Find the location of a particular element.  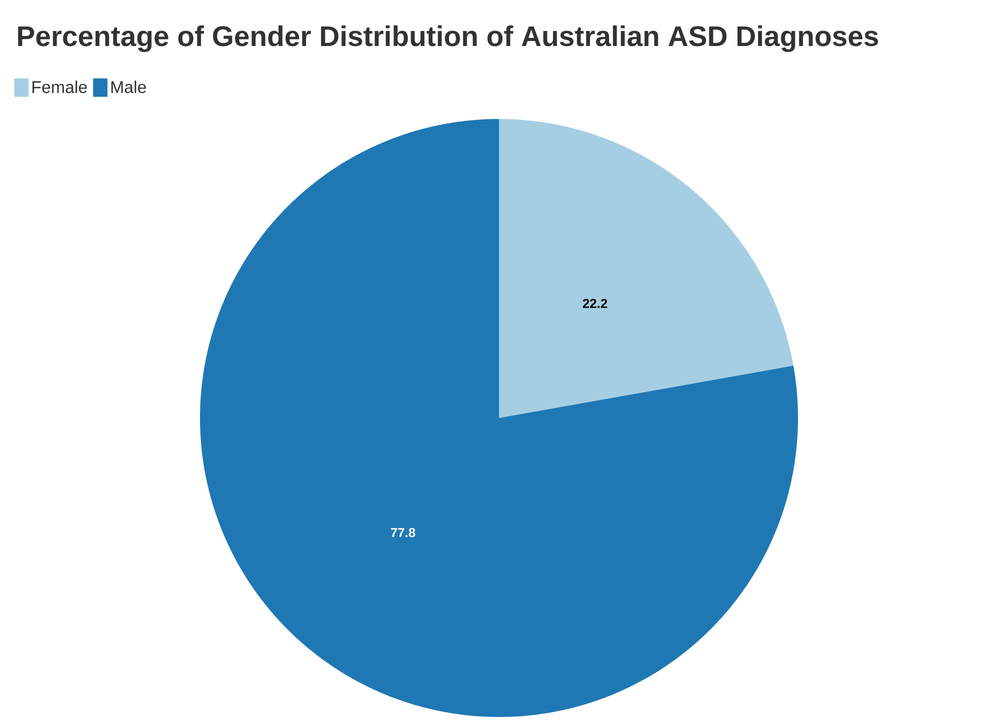

legend-label: Male is located at coordinates (128, 87).